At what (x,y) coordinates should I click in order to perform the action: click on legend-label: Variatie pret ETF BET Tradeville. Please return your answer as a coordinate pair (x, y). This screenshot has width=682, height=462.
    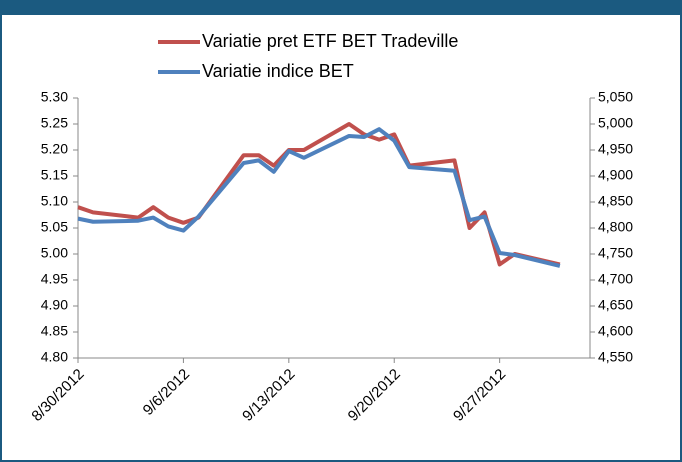
    Looking at the image, I should click on (330, 41).